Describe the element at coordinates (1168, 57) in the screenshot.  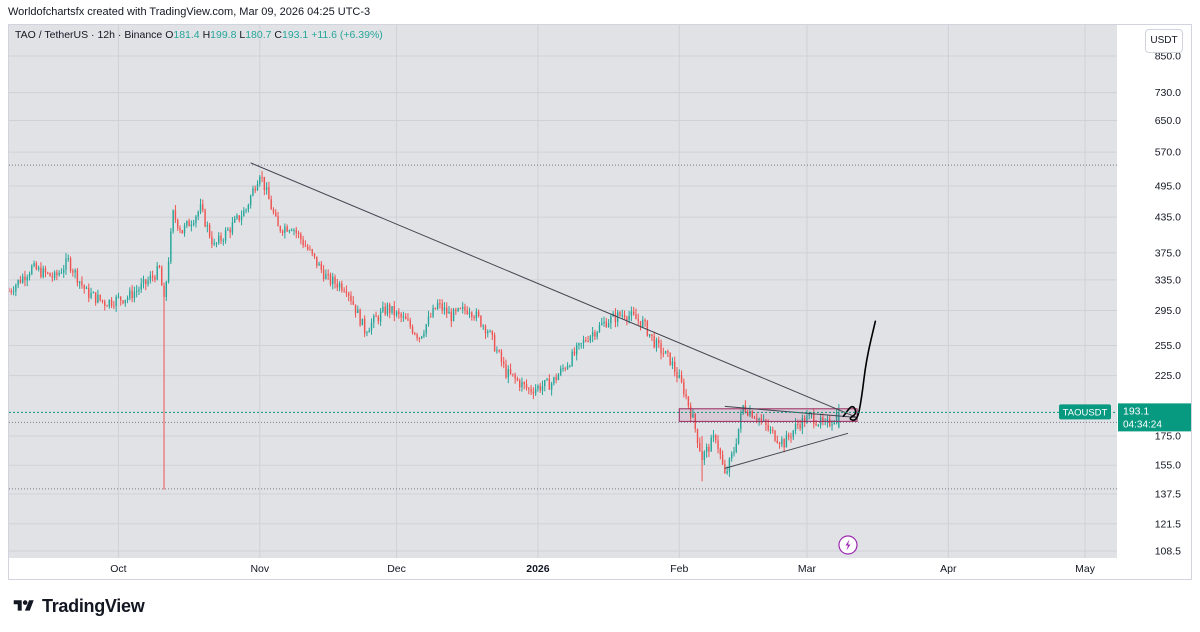
I see `y-tick-label: 850.0` at that location.